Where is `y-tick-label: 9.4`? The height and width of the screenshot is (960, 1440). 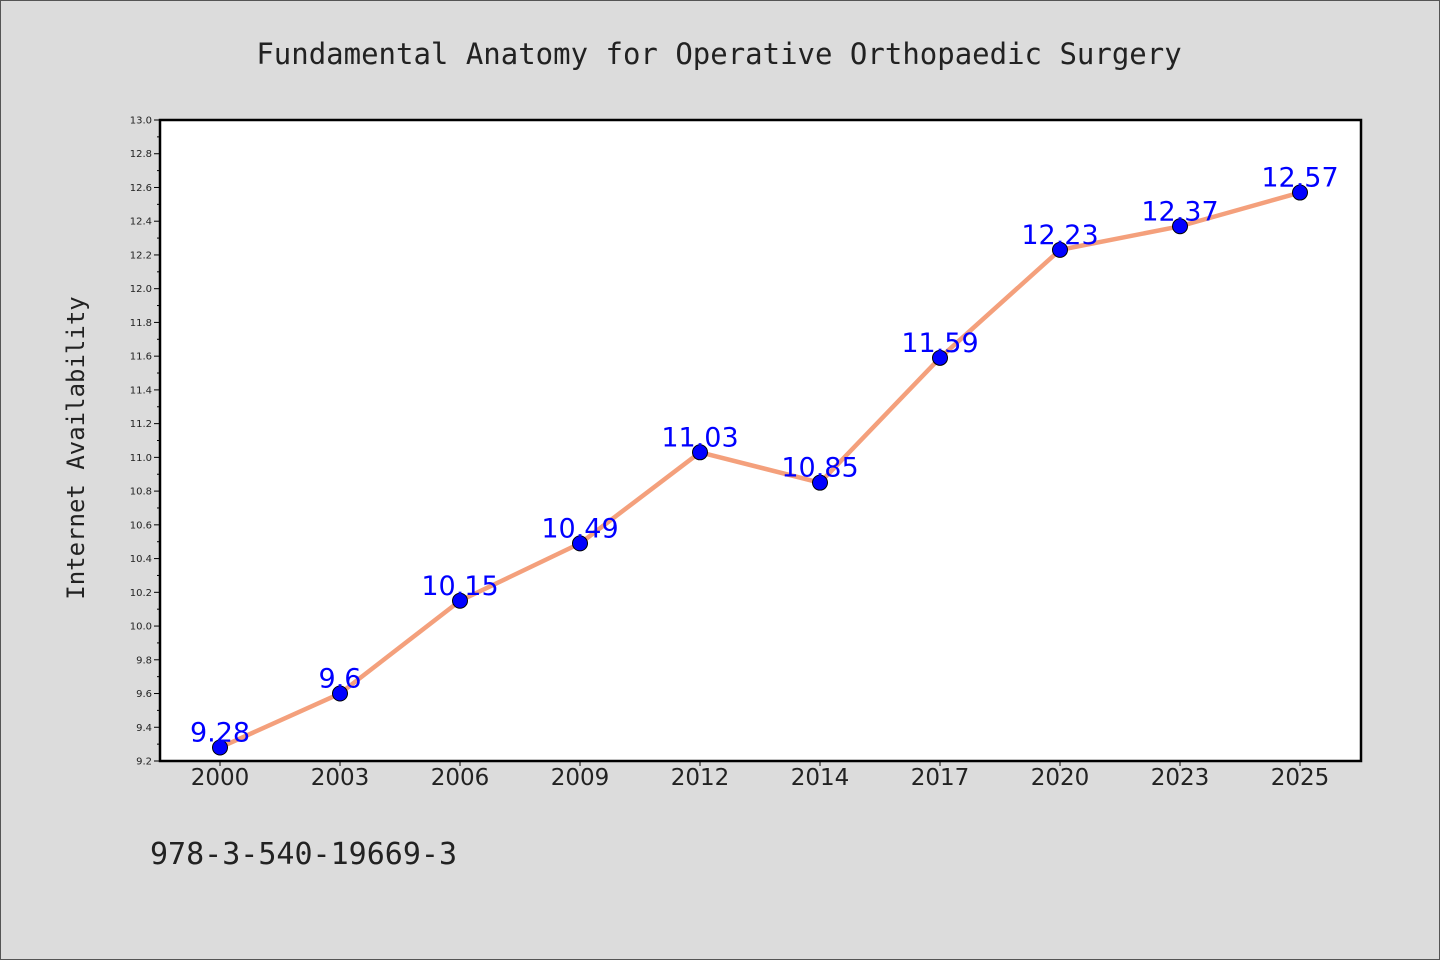 y-tick-label: 9.4 is located at coordinates (144, 728).